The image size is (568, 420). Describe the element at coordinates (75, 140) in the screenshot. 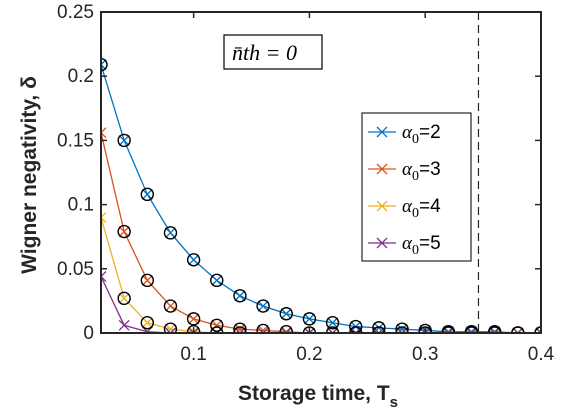

I see `y-tick-label: 0.15` at that location.